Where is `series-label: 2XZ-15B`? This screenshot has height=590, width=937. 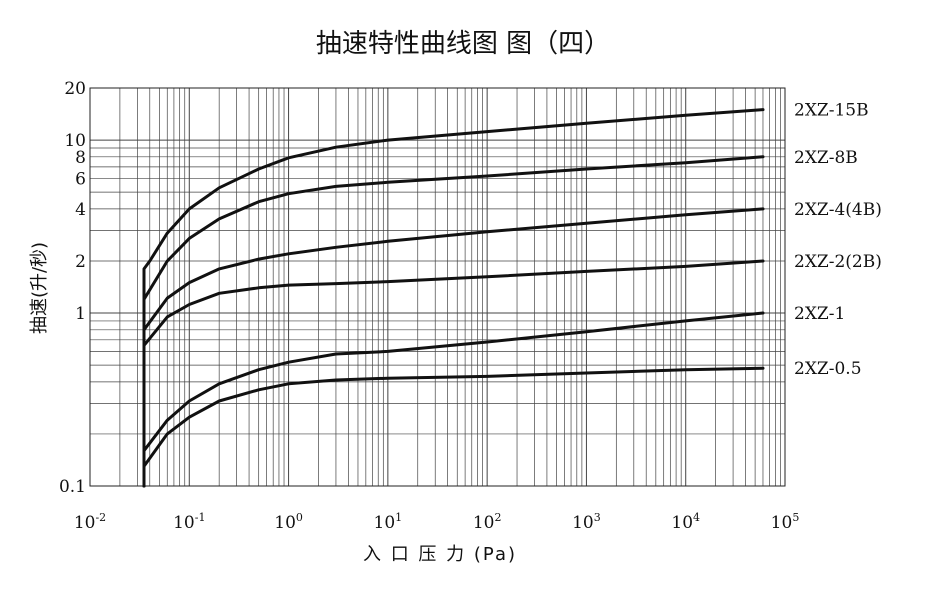
series-label: 2XZ-15B is located at coordinates (831, 111).